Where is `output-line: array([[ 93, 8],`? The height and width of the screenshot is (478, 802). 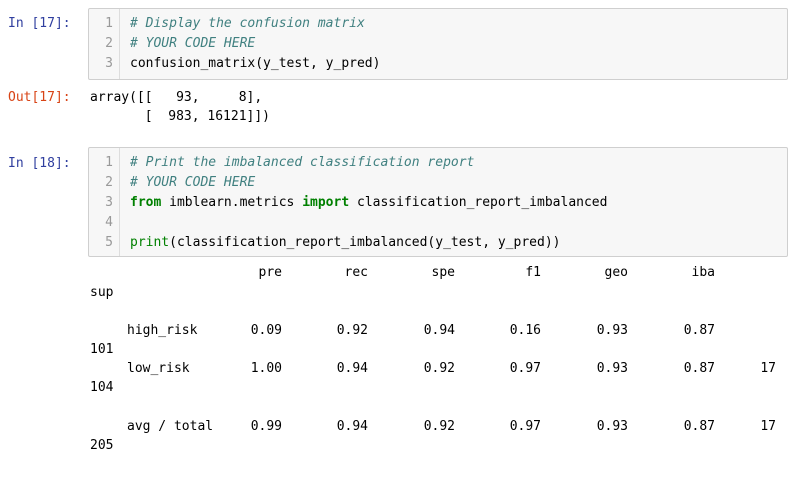
output-line: array([[ 93, 8], is located at coordinates (176, 97).